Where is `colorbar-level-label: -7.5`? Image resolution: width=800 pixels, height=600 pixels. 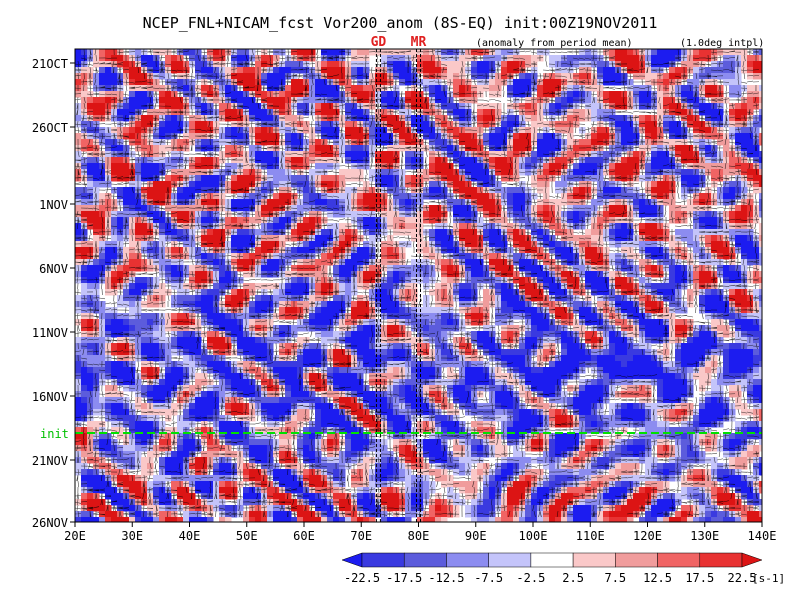
colorbar-level-label: -7.5 is located at coordinates (488, 578).